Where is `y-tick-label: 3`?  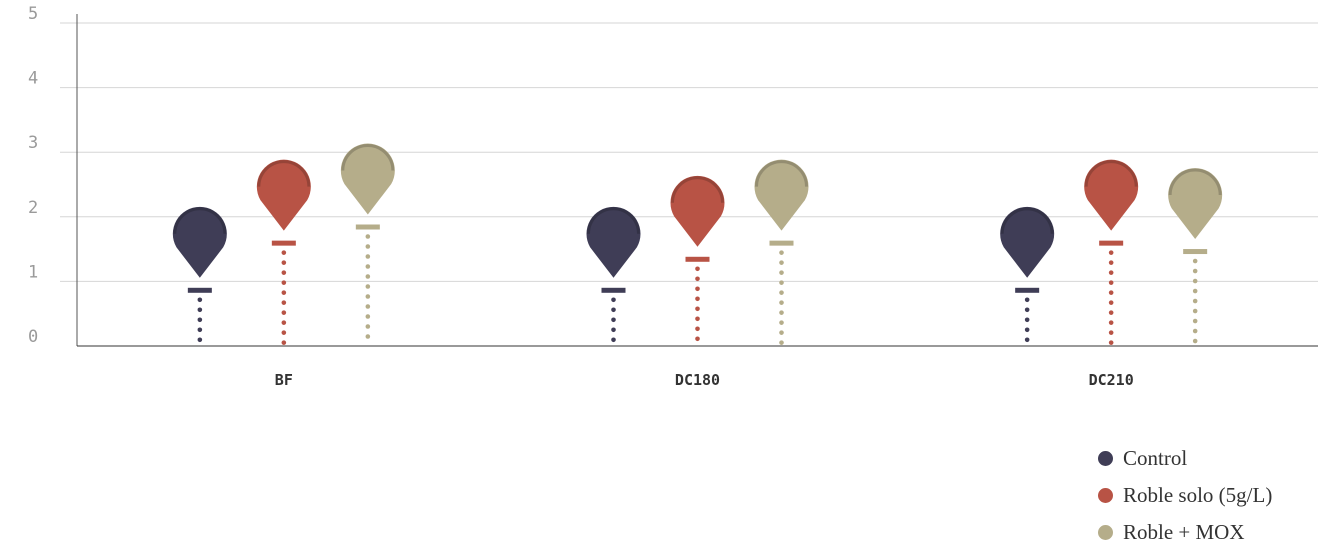 y-tick-label: 3 is located at coordinates (33, 143).